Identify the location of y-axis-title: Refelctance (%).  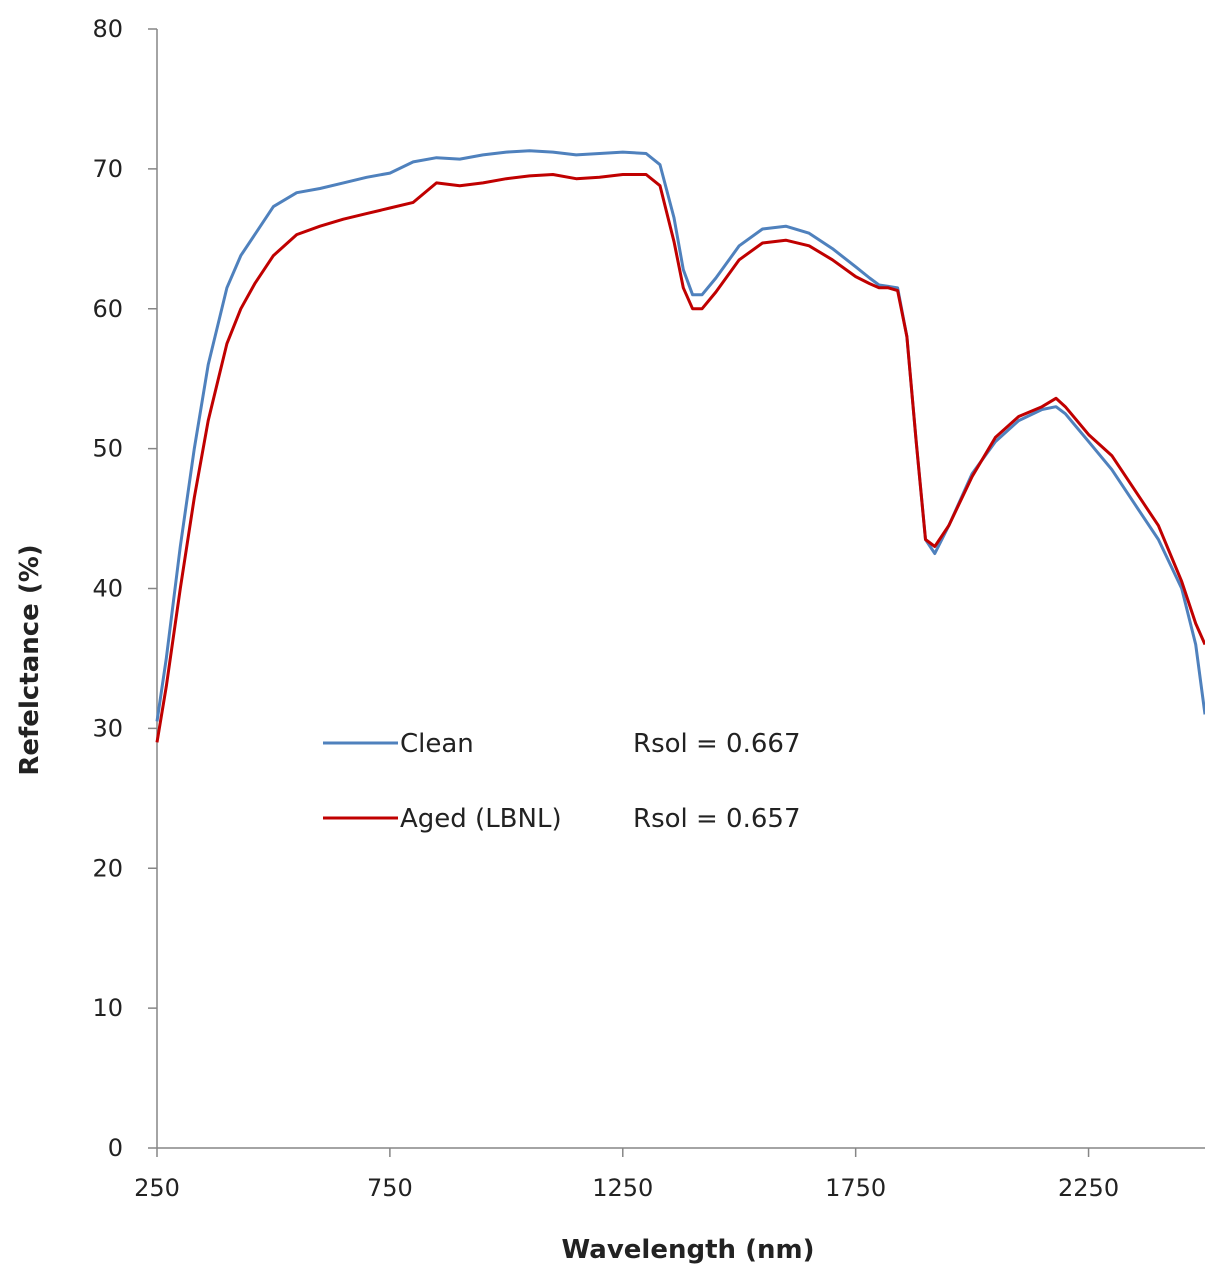
(30, 659).